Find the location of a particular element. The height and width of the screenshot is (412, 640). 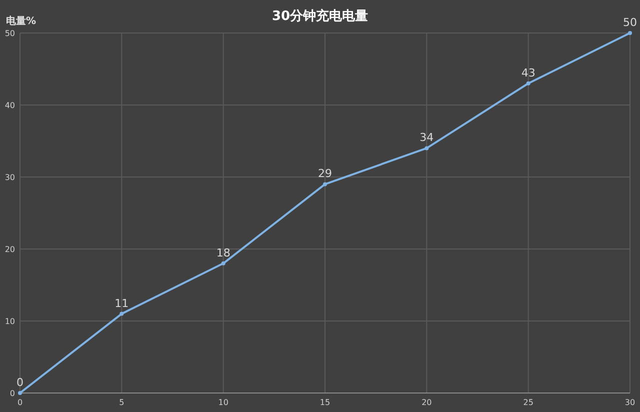

x-tick-label: 0 is located at coordinates (20, 402).